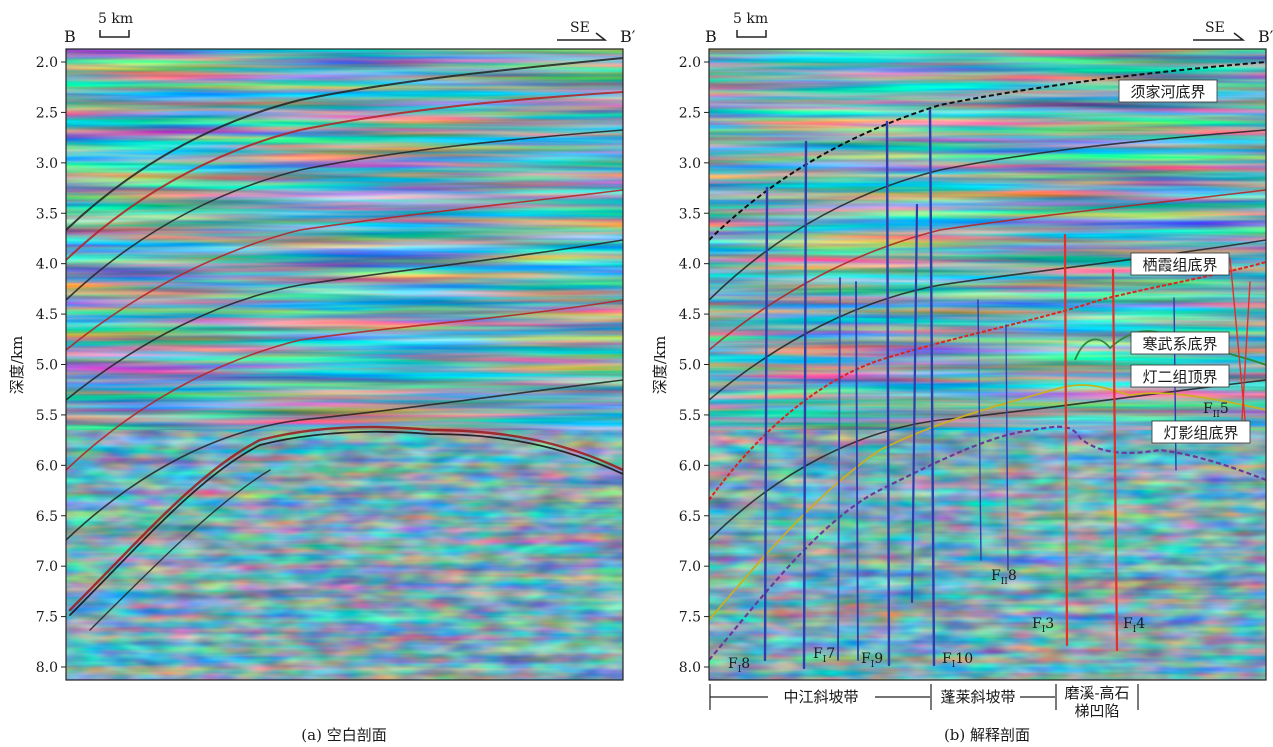 The width and height of the screenshot is (1273, 747). I want to click on direction-arrow-a: SE, so click(582, 30).